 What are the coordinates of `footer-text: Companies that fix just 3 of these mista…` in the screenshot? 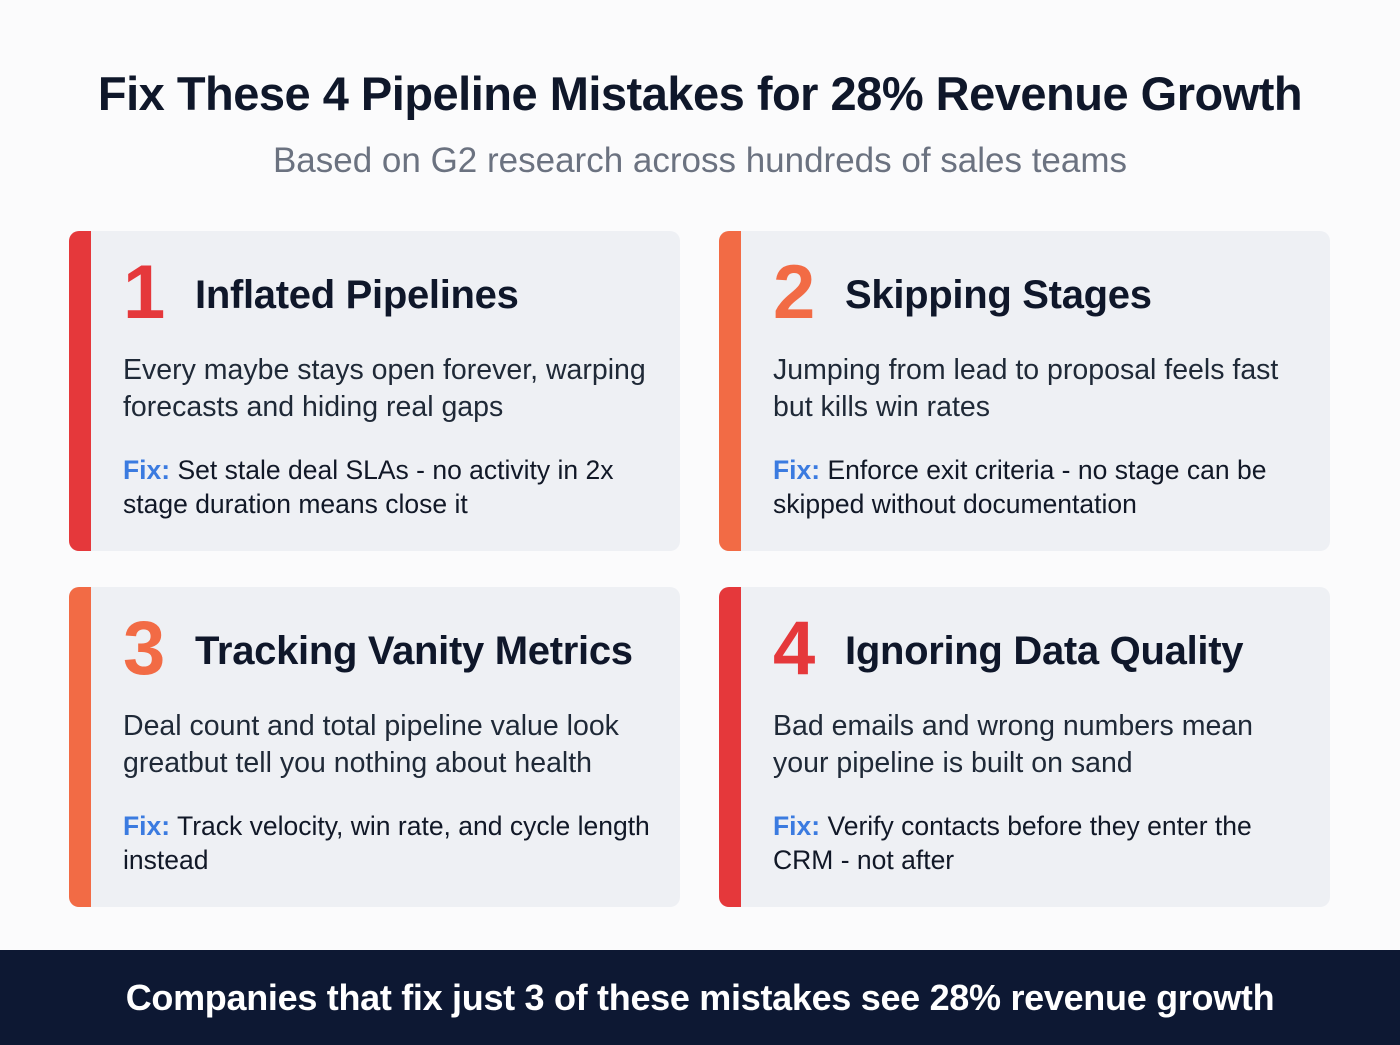 It's located at (700, 997).